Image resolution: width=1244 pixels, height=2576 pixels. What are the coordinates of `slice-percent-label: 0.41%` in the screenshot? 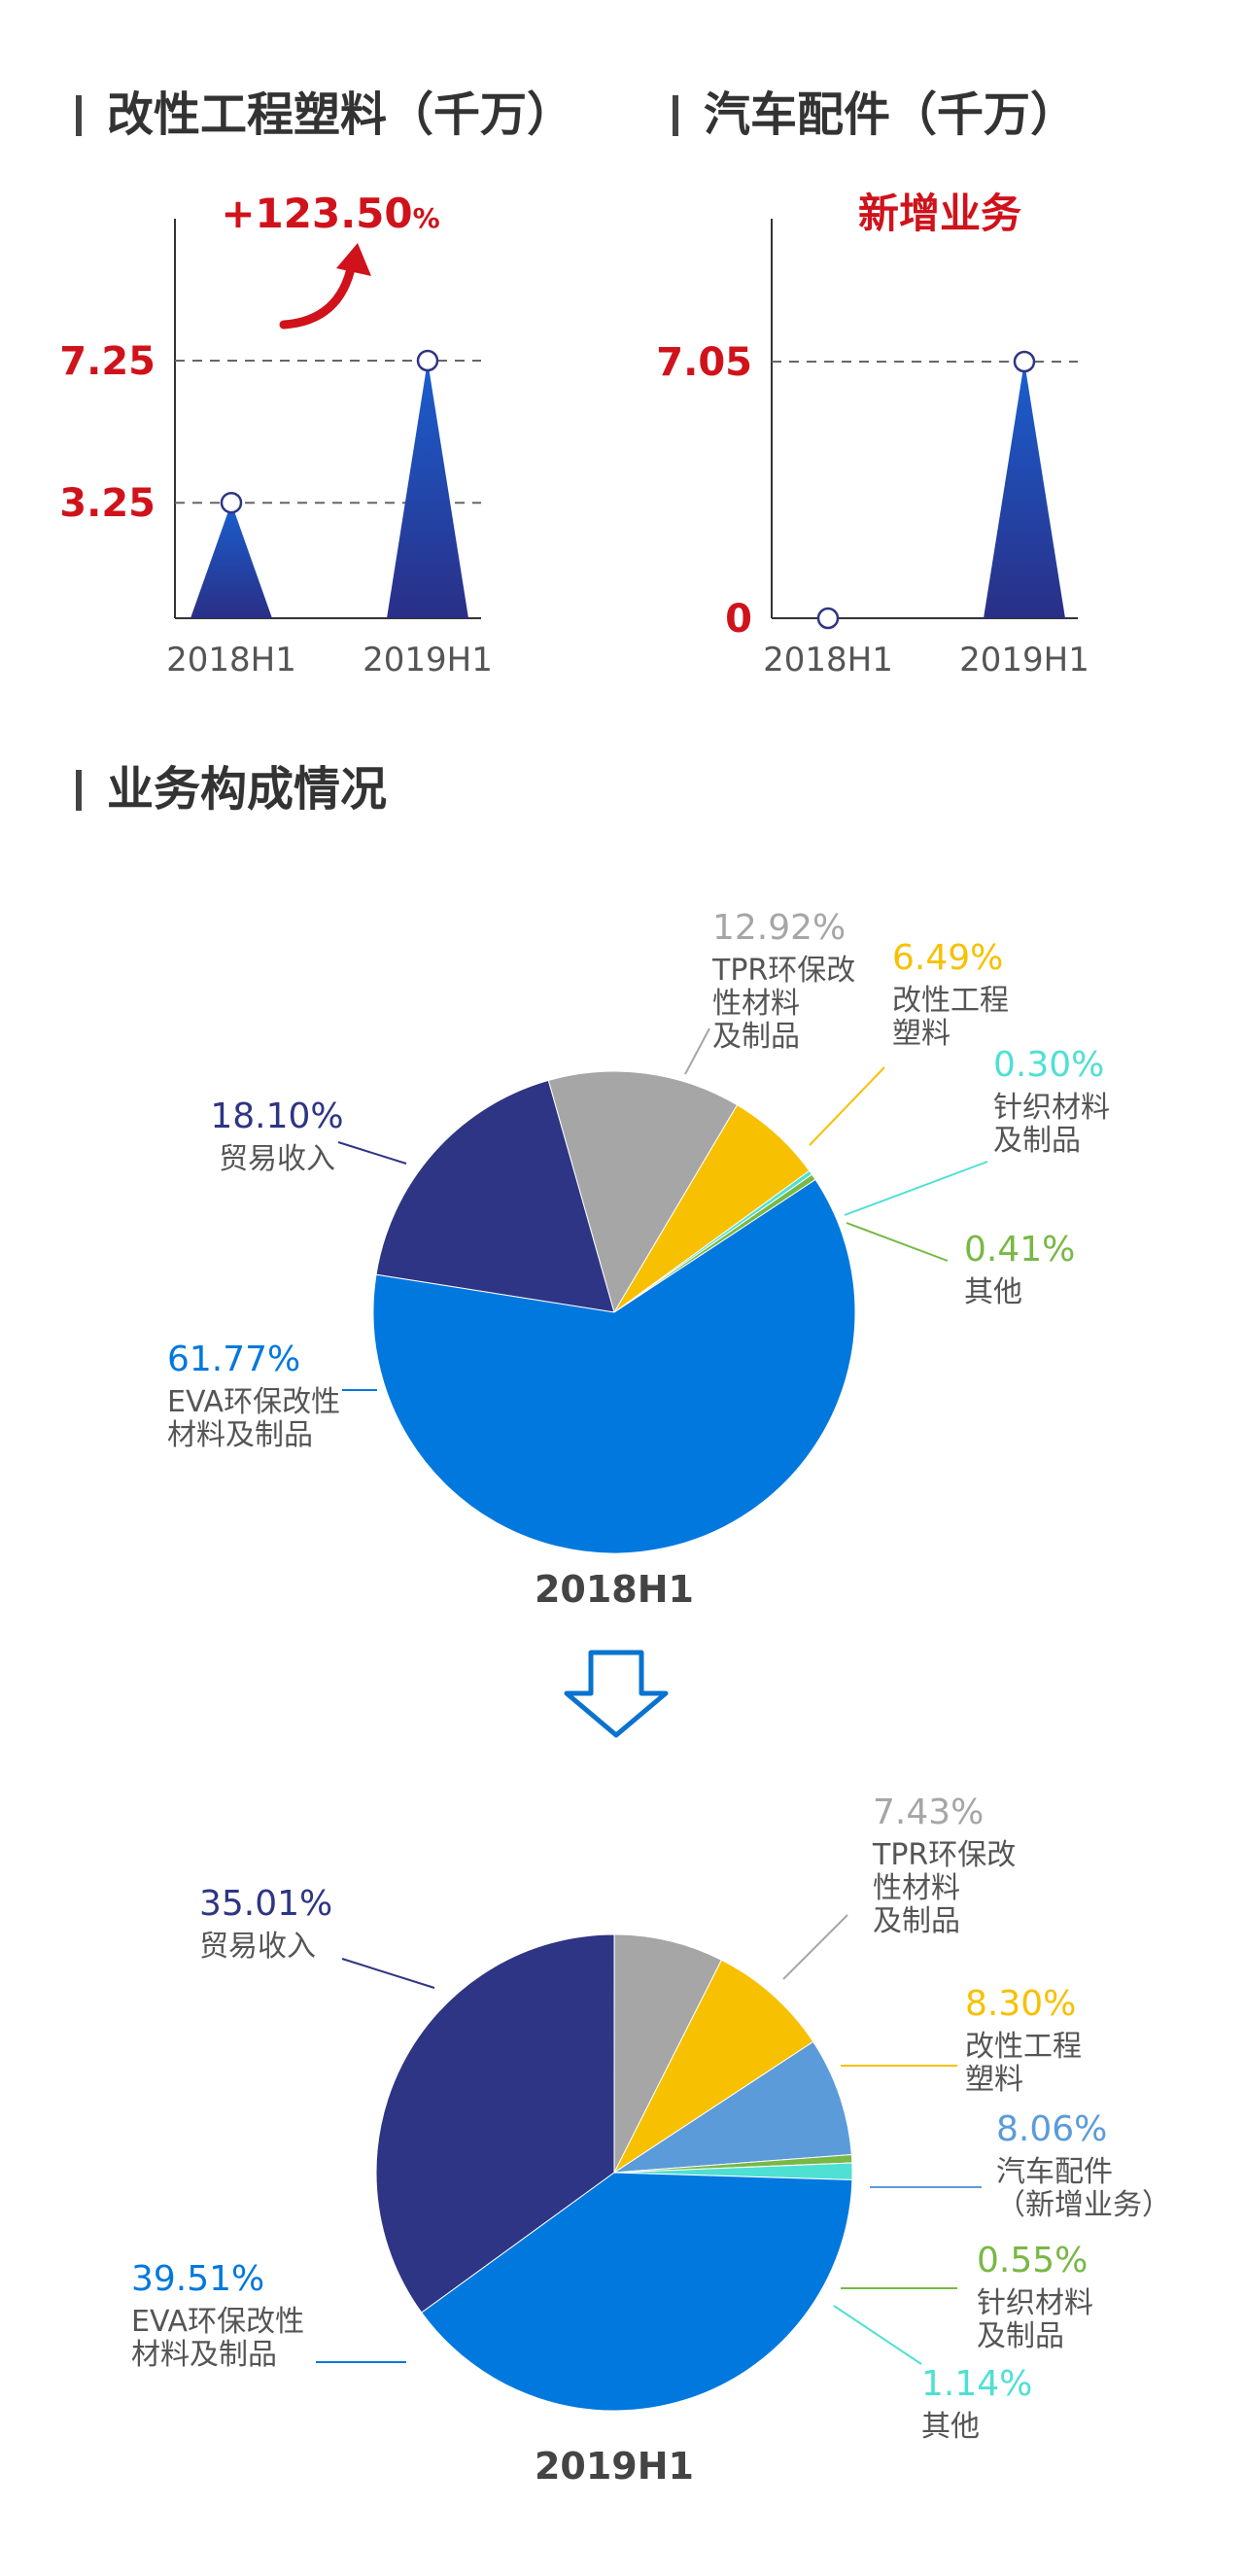 It's located at (1019, 1250).